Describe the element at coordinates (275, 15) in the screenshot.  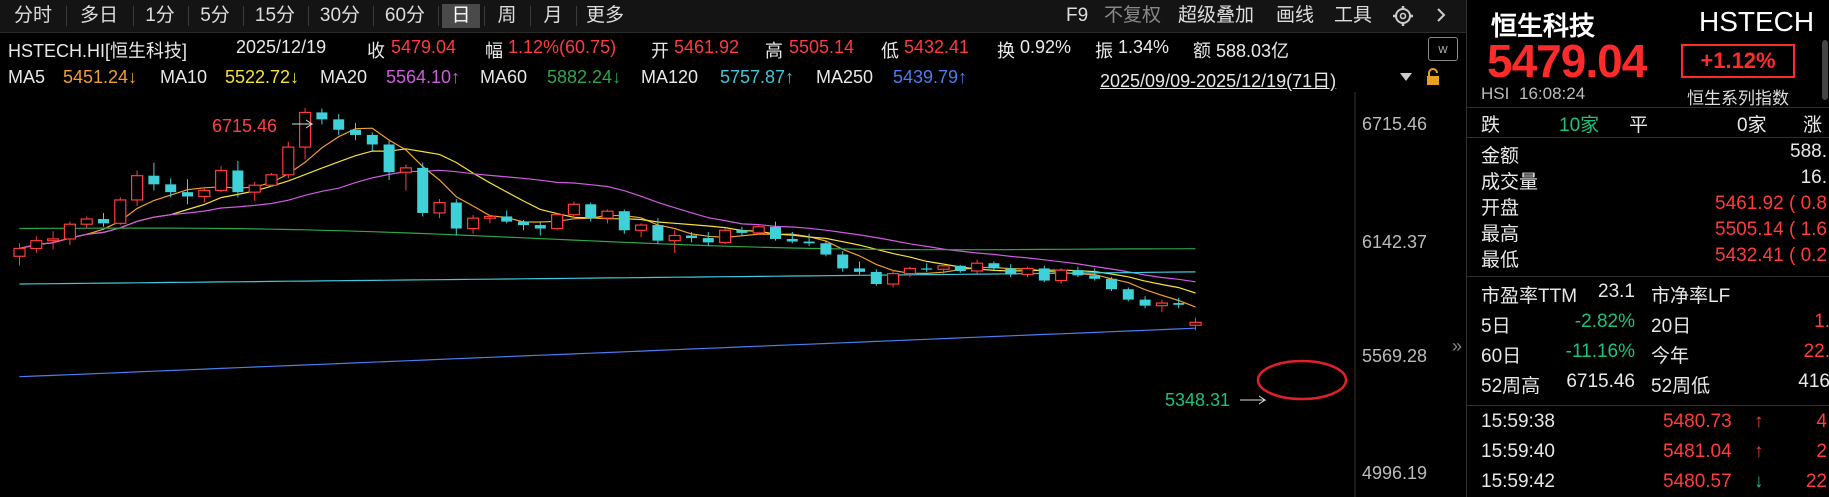
I see `period-tab-15min: 15分` at that location.